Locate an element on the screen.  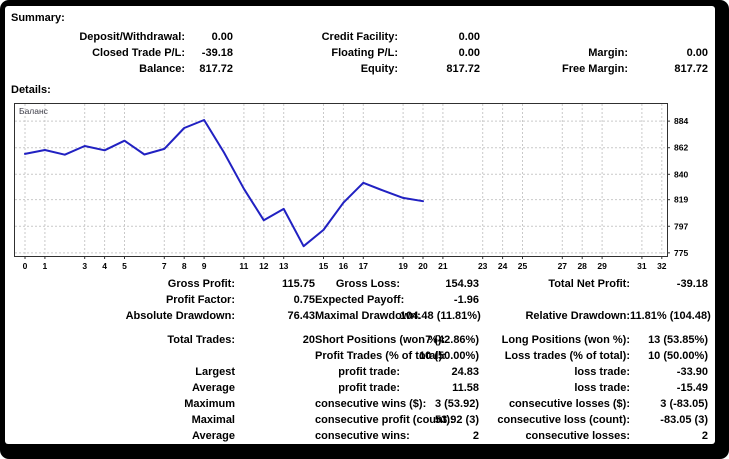
stat-label: Equity: is located at coordinates (379, 69).